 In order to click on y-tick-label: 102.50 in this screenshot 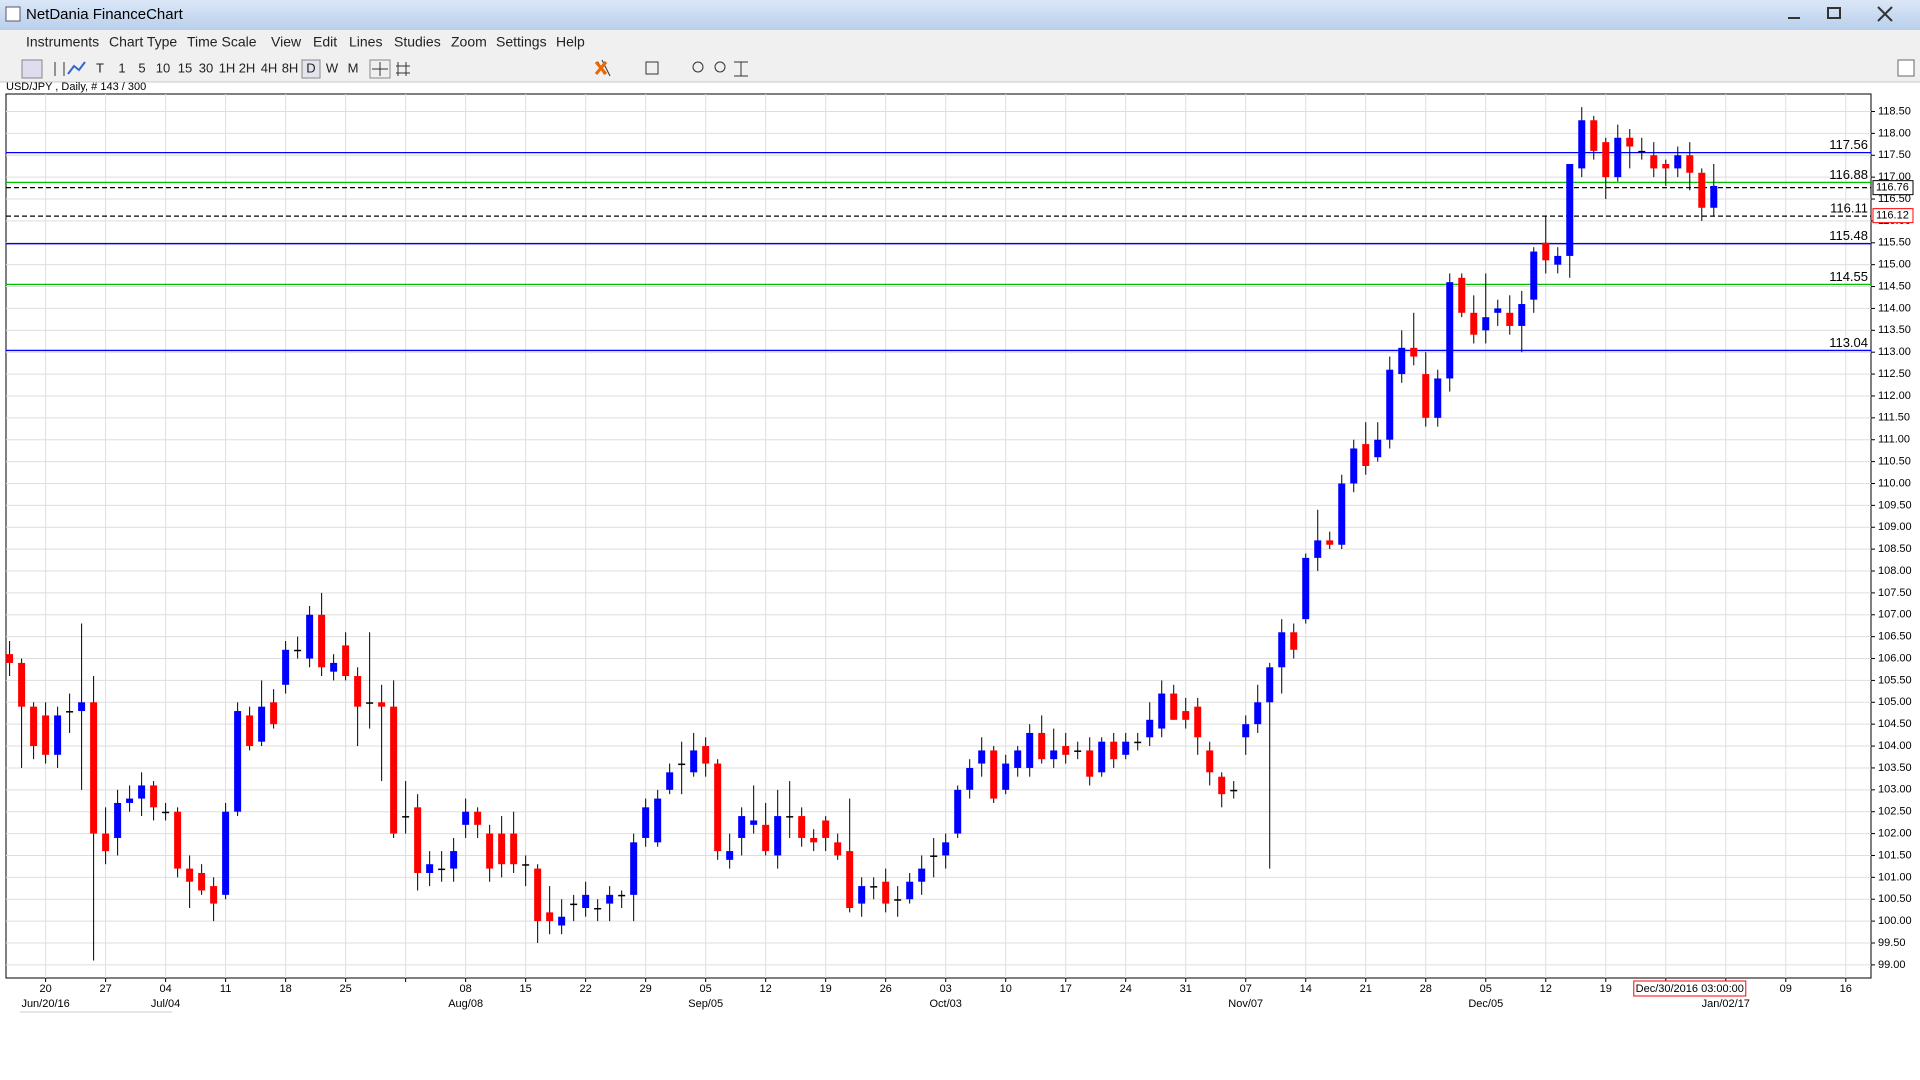, I will do `click(1895, 812)`.